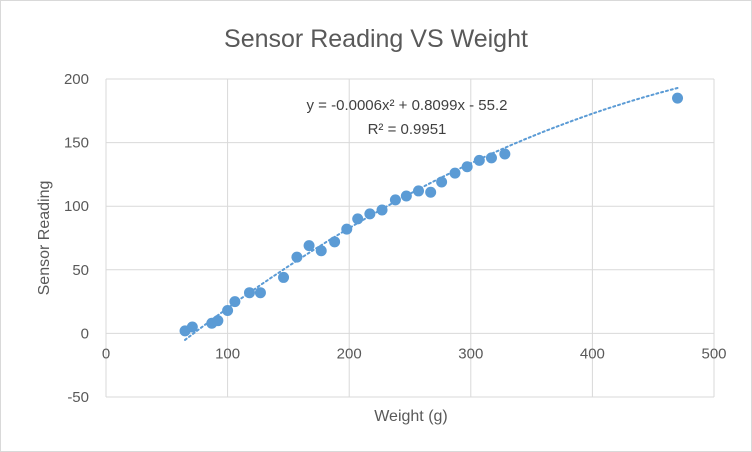  Describe the element at coordinates (76, 143) in the screenshot. I see `y-tick-label: 150` at that location.